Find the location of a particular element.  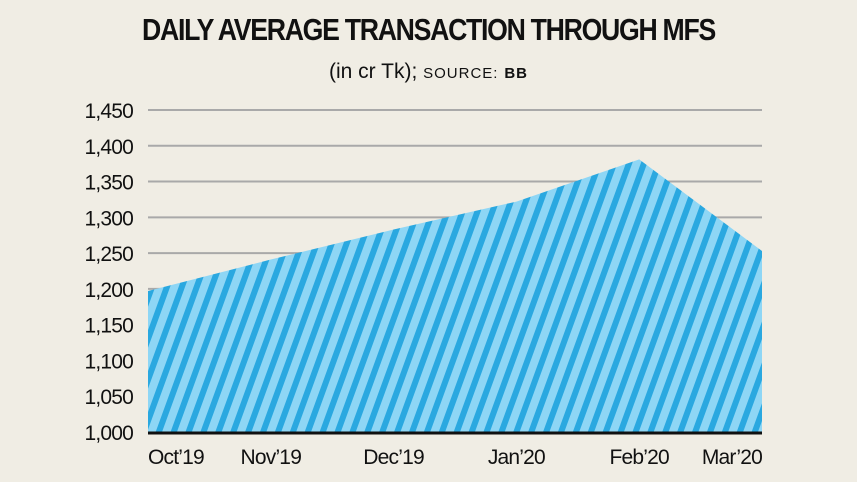

y-tick-label: 1,400 is located at coordinates (108, 147).